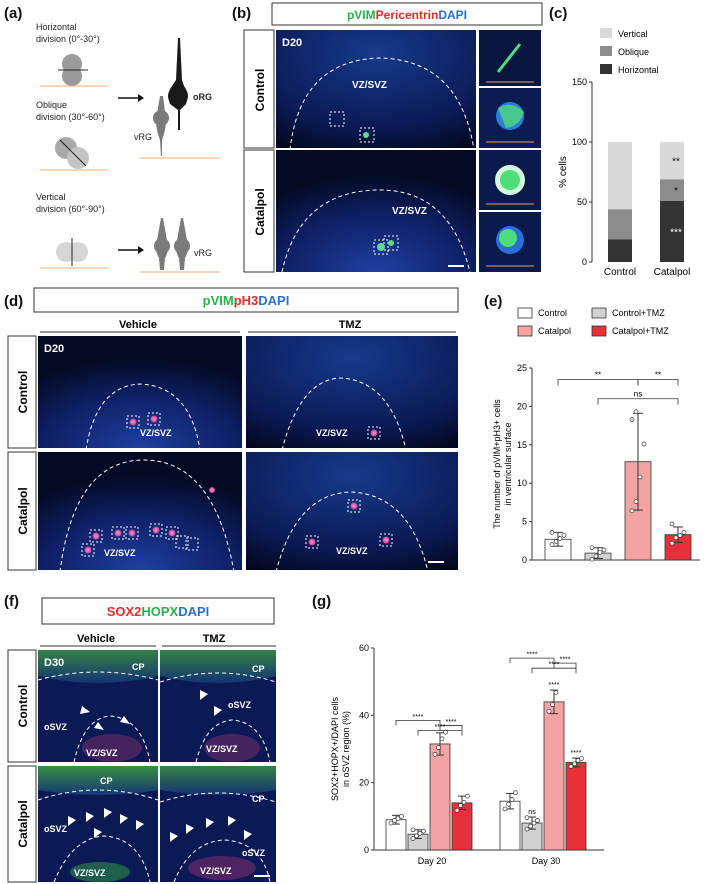 This screenshot has height=884, width=709. Describe the element at coordinates (23, 510) in the screenshot. I see `row-label-catalpol-d: Catalpol` at that location.